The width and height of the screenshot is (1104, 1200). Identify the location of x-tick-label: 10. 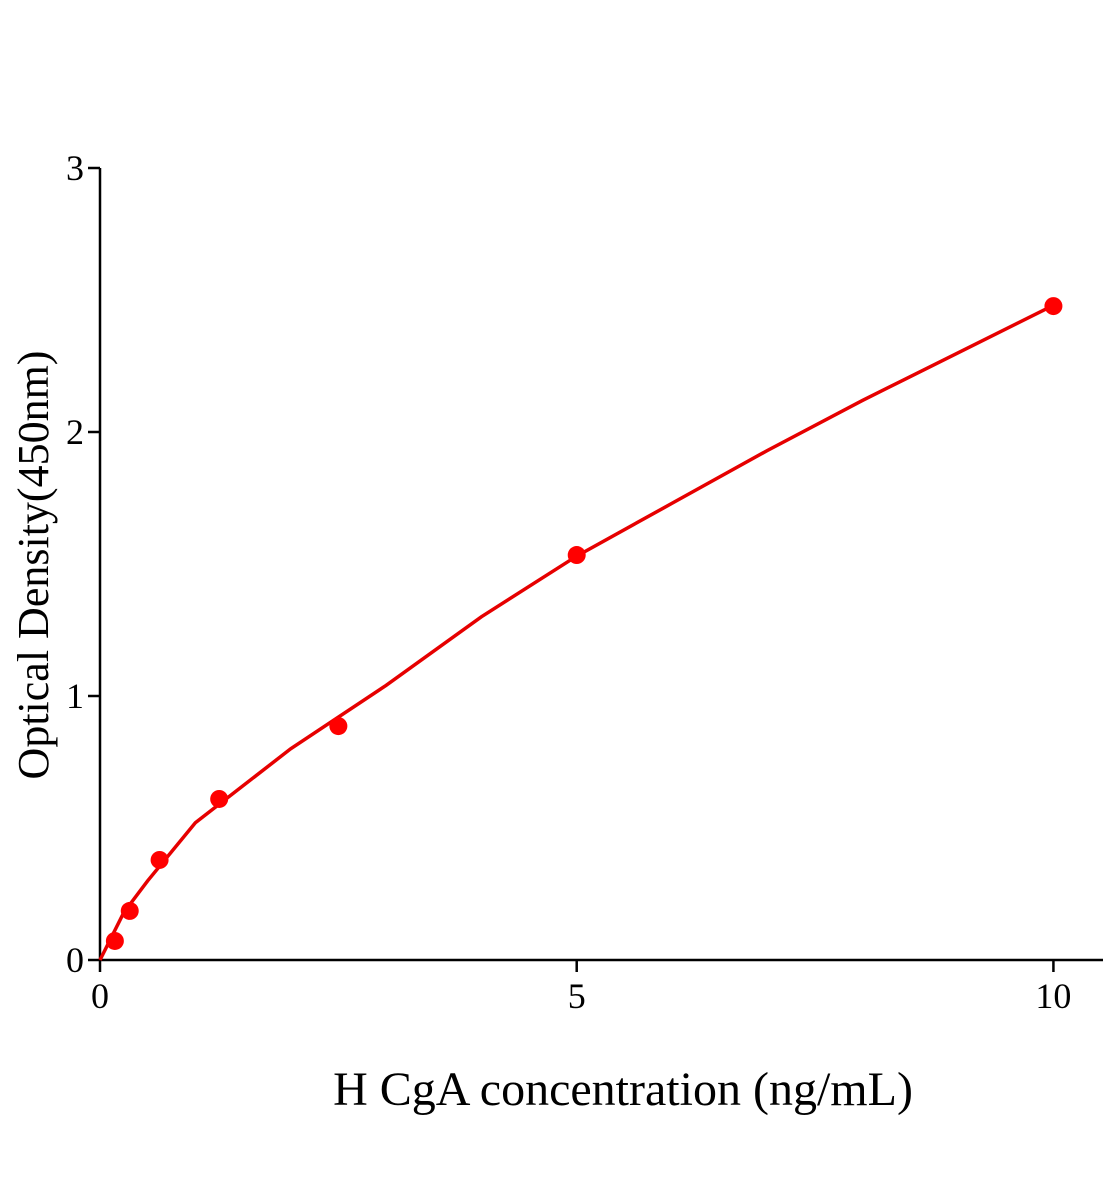
(1053, 996).